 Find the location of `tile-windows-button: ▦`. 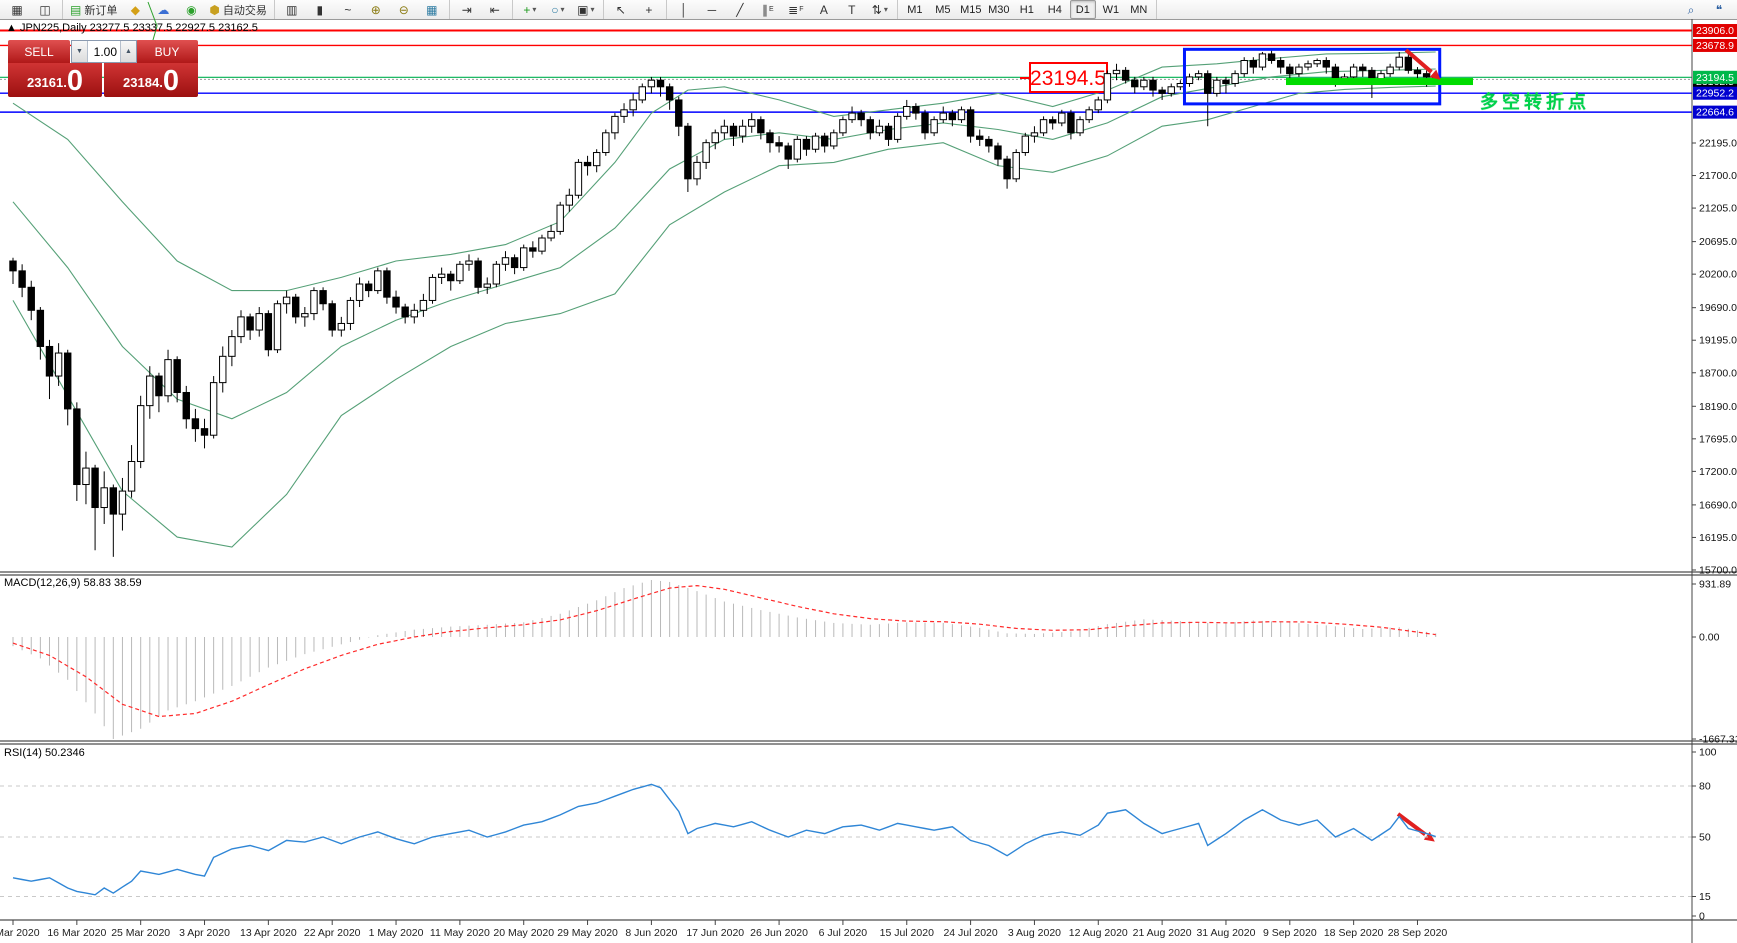

tile-windows-button: ▦ is located at coordinates (432, 9).